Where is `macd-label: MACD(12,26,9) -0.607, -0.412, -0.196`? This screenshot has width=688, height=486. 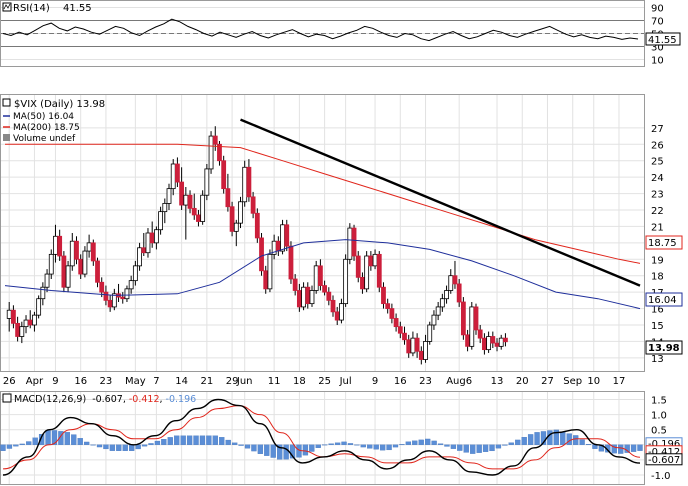
macd-label: MACD(12,26,9) -0.607, -0.412, -0.196 is located at coordinates (105, 399).